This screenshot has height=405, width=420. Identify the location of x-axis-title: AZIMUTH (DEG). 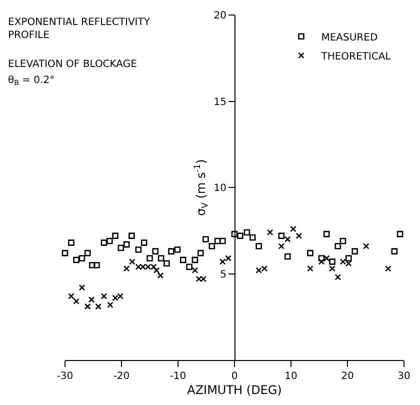
(234, 389).